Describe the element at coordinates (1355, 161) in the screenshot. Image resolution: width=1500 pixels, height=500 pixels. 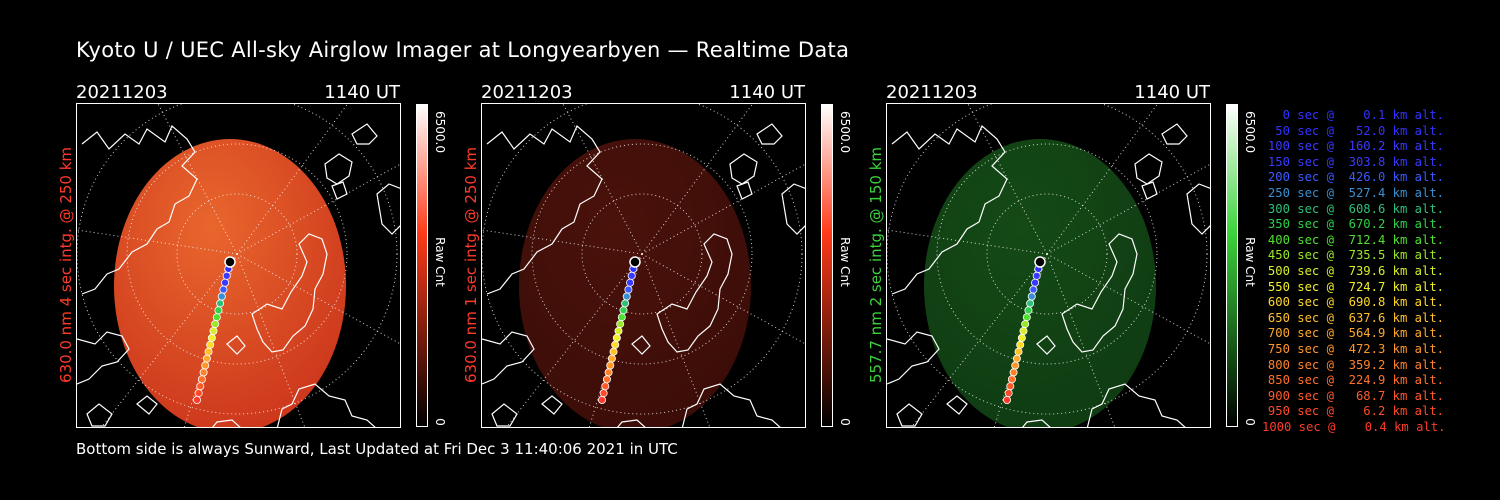
I see `legend-entry: 150 sec @ 303.8 km alt.` at that location.